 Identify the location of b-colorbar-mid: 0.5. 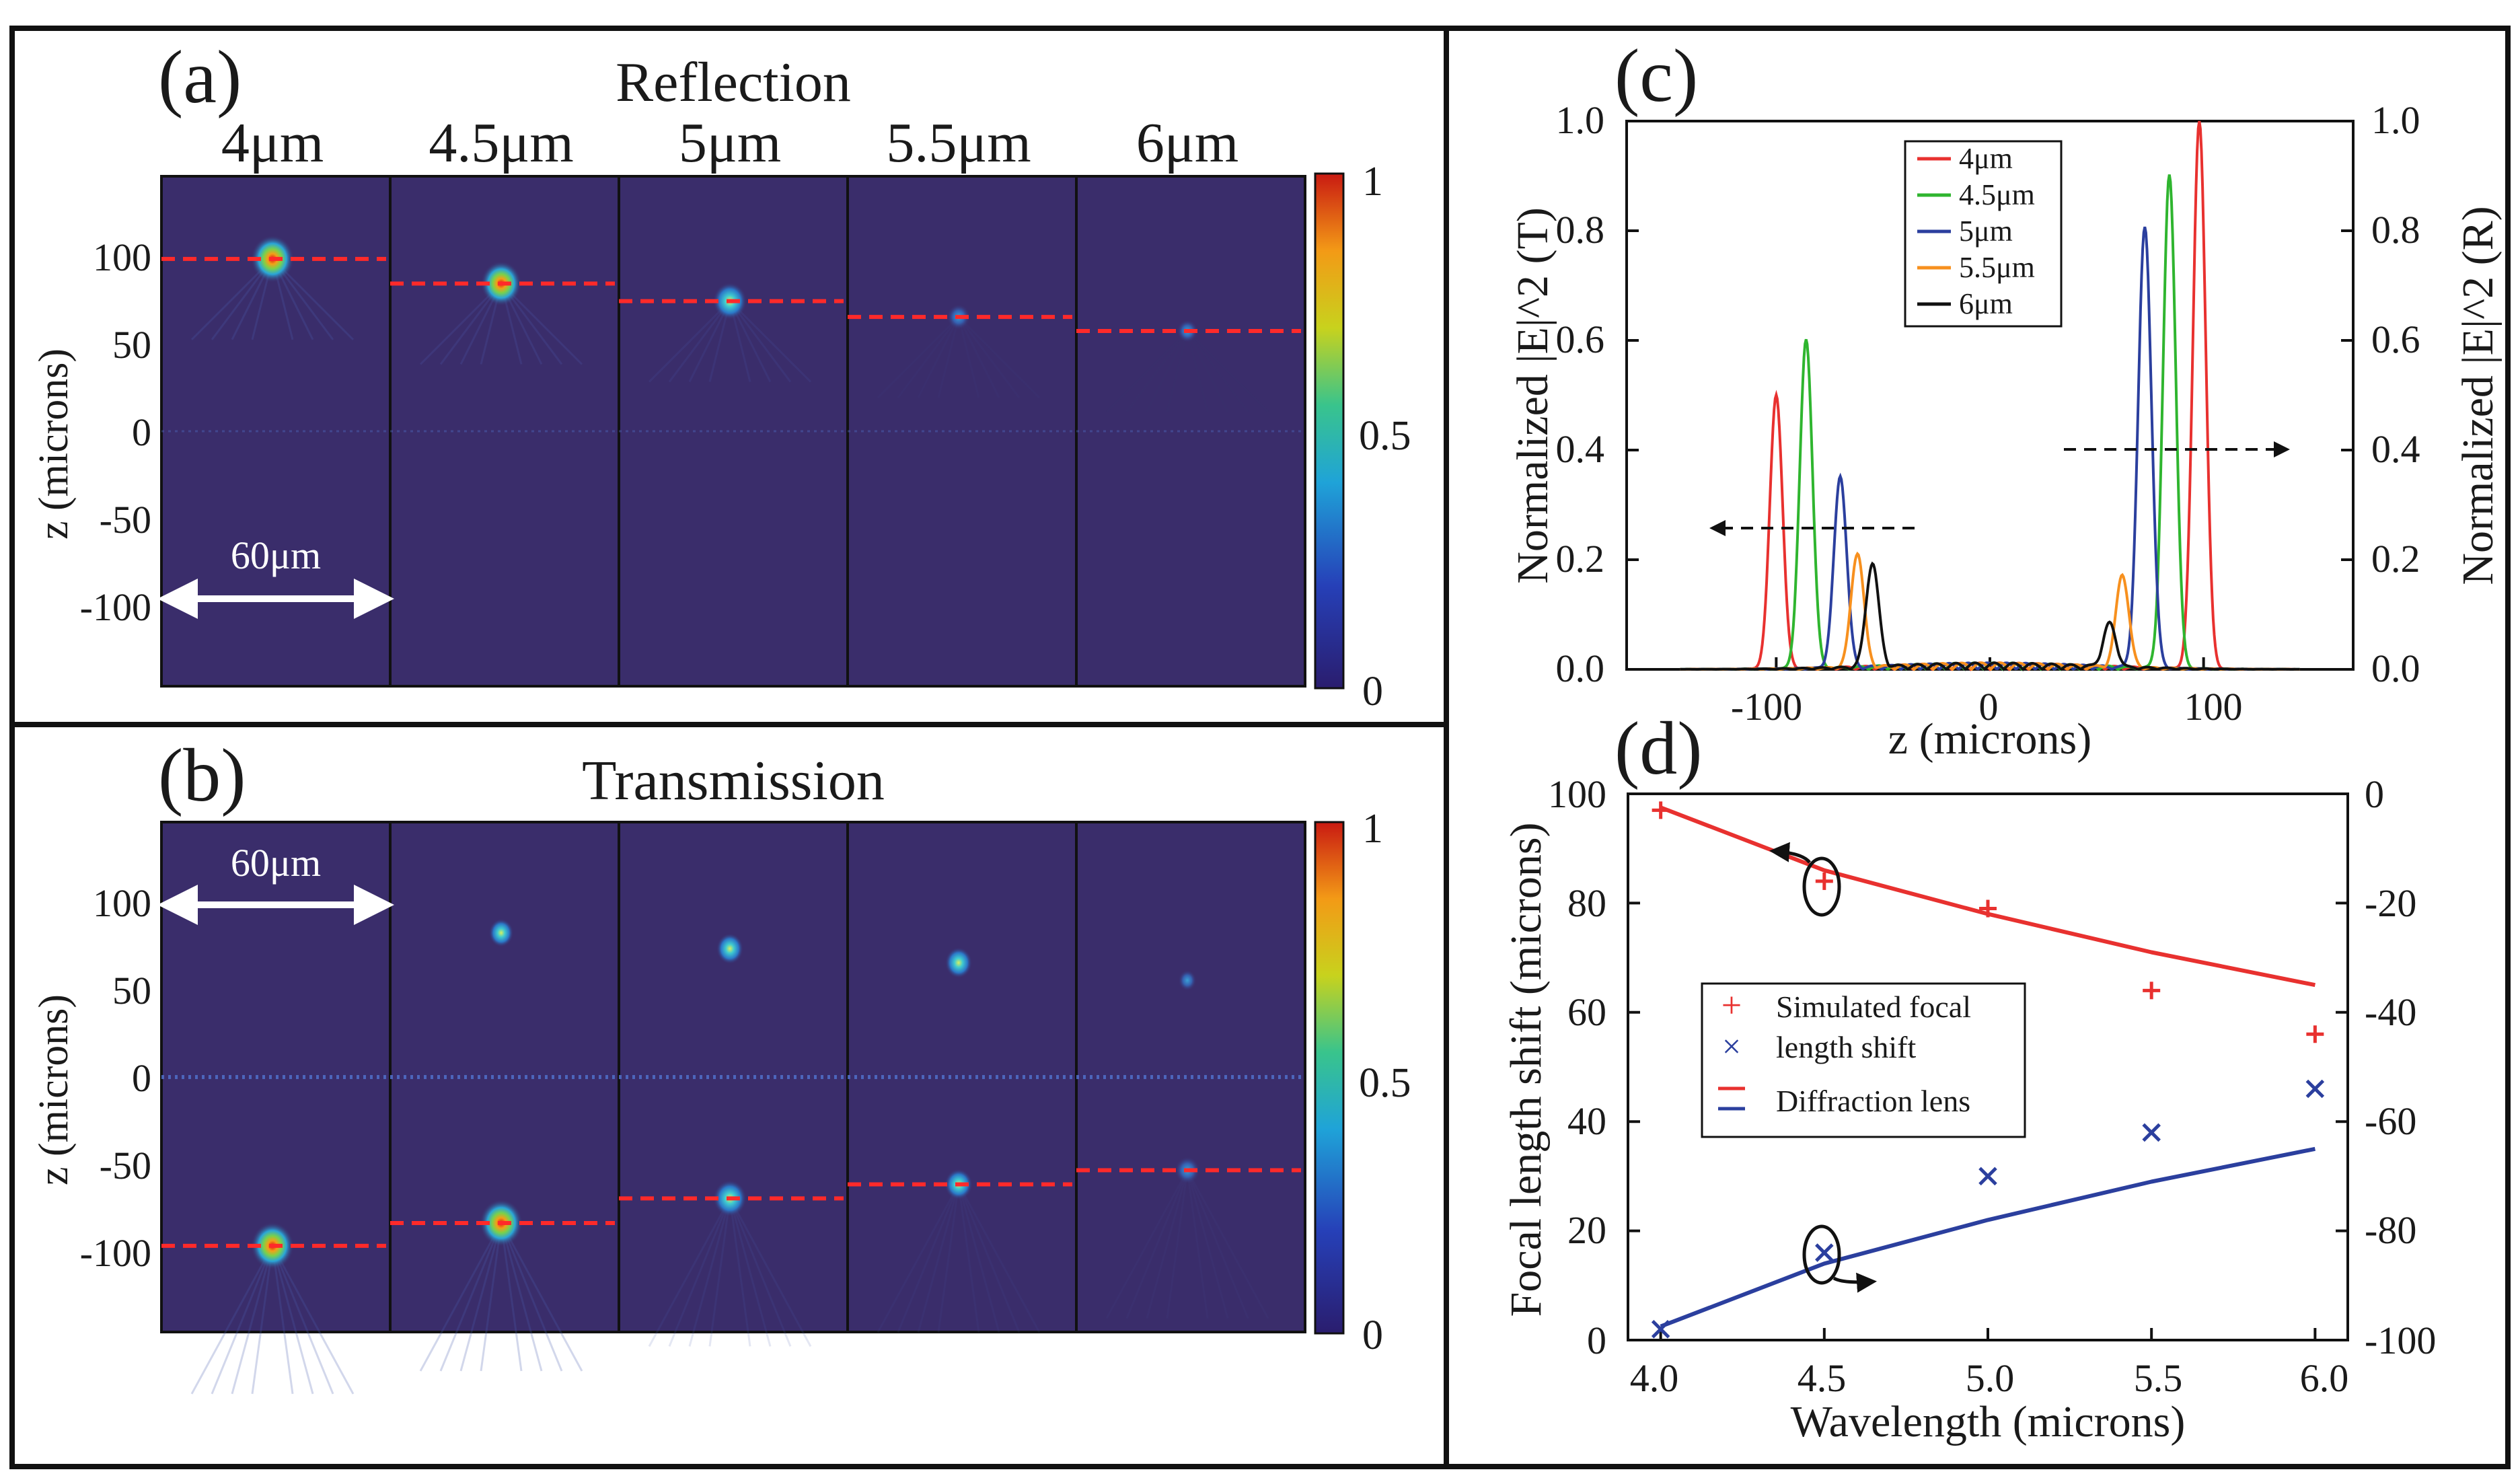
(1385, 1083).